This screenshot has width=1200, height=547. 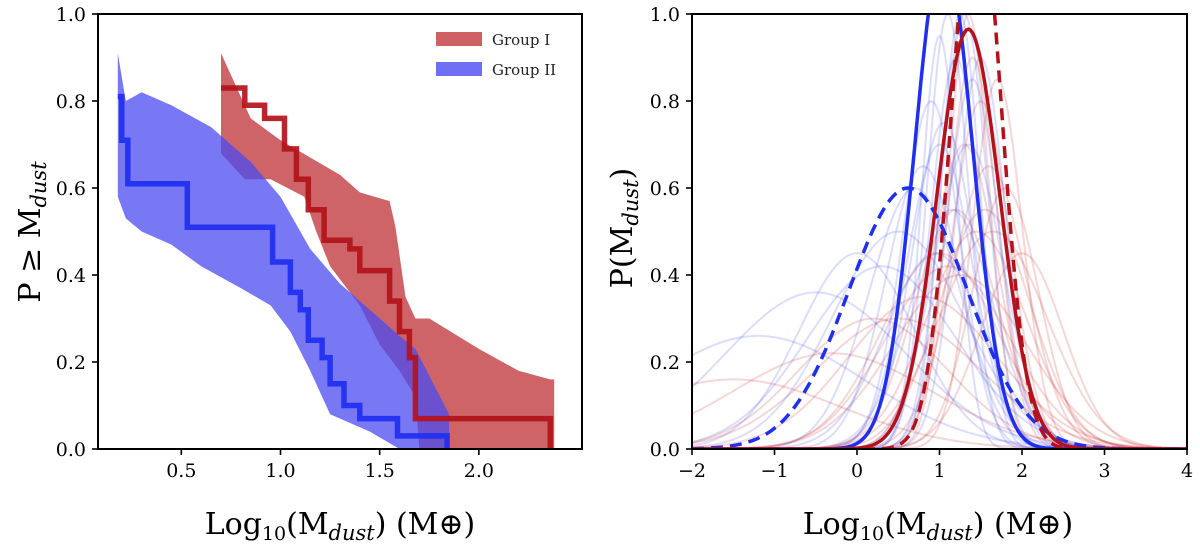 What do you see at coordinates (71, 276) in the screenshot?
I see `0-y-tick-label: 0.4` at bounding box center [71, 276].